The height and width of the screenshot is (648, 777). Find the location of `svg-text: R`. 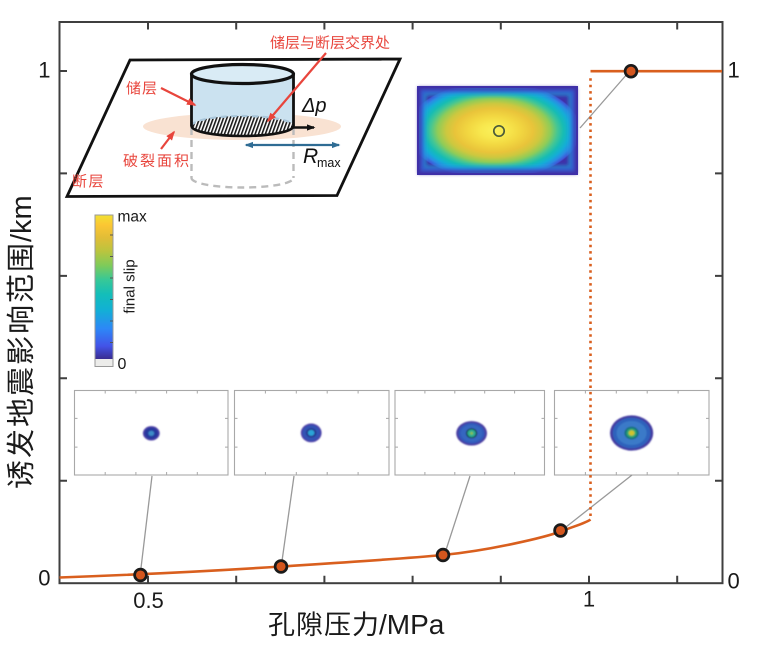

svg-text: R is located at coordinates (310, 156).